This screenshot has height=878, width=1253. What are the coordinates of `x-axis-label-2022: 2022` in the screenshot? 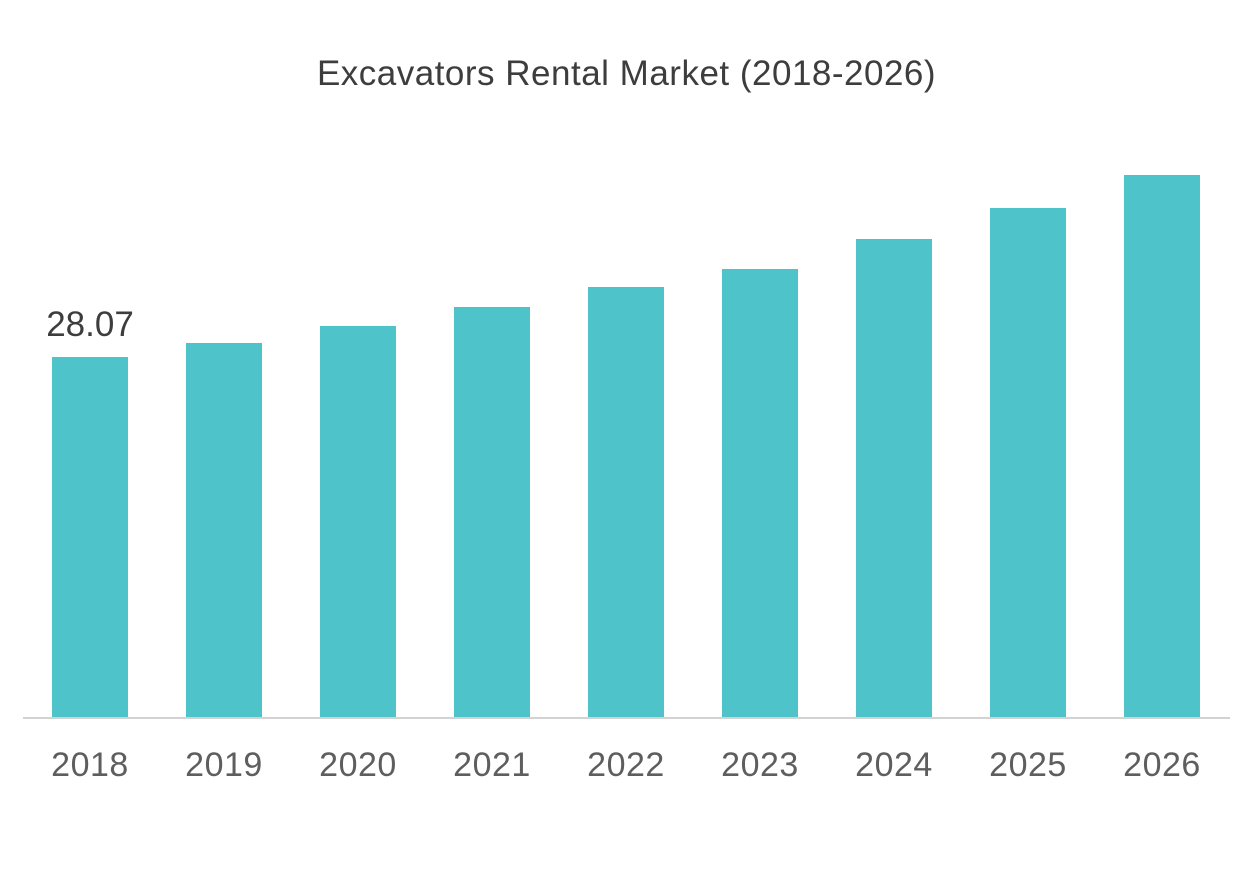 It's located at (626, 765).